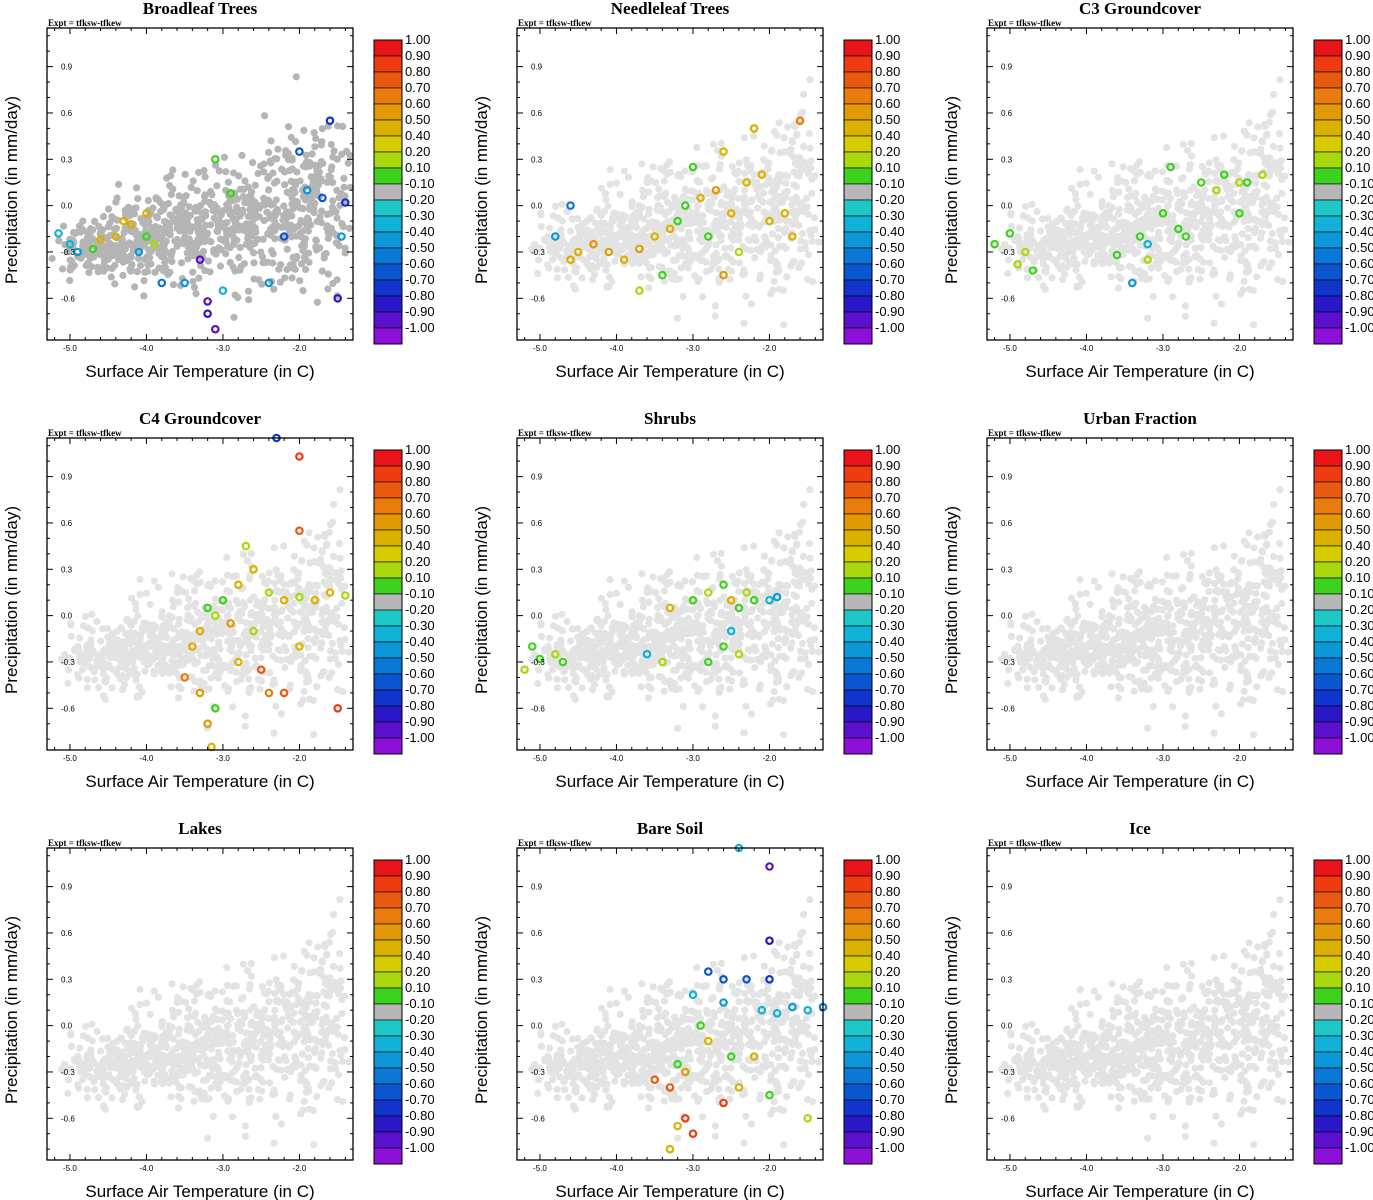  I want to click on y-tick-label: -0.6, so click(538, 298).